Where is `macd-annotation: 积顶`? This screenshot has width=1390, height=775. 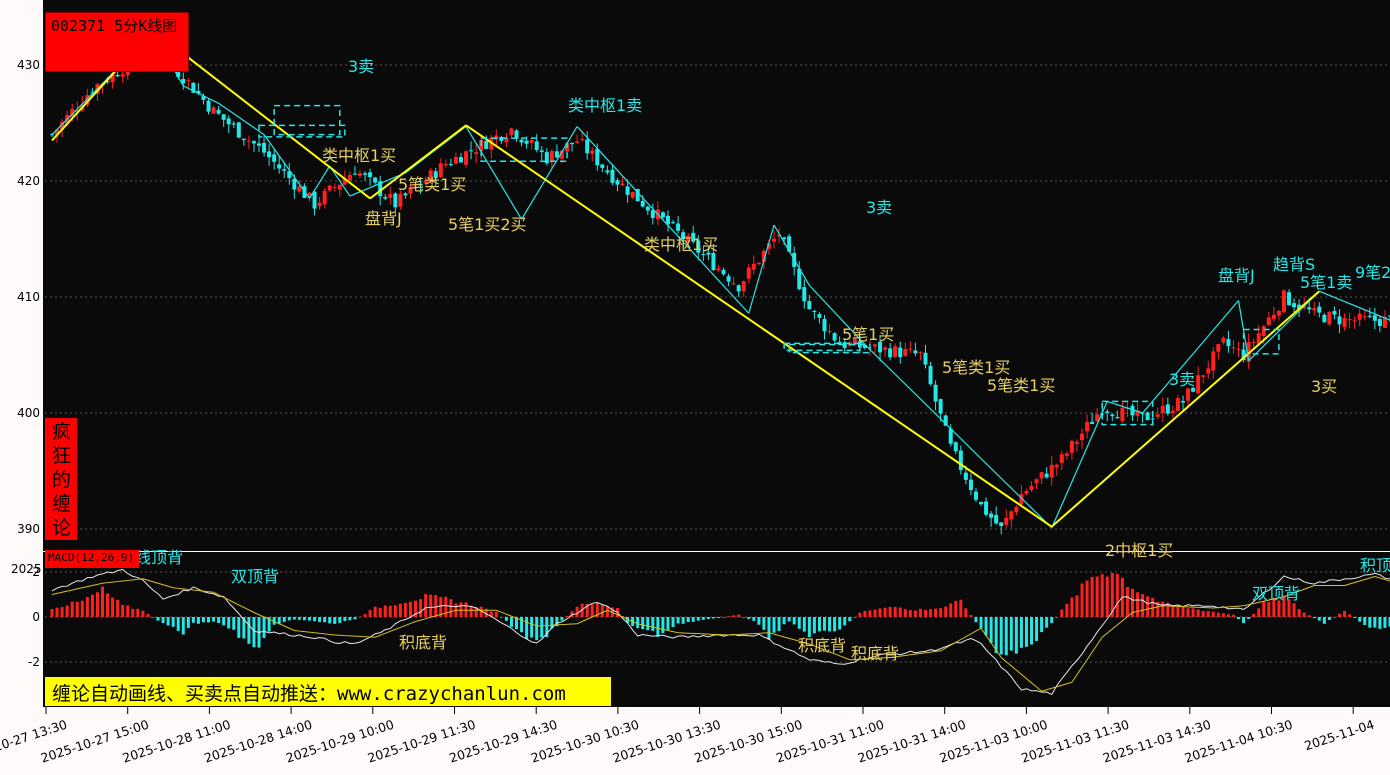 macd-annotation: 积顶 is located at coordinates (1375, 565).